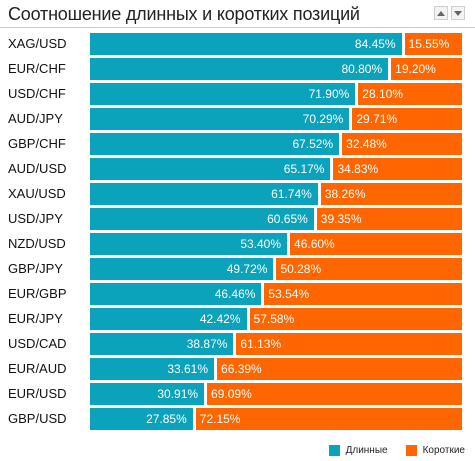  I want to click on category-label: AUD/USD, so click(37, 168).